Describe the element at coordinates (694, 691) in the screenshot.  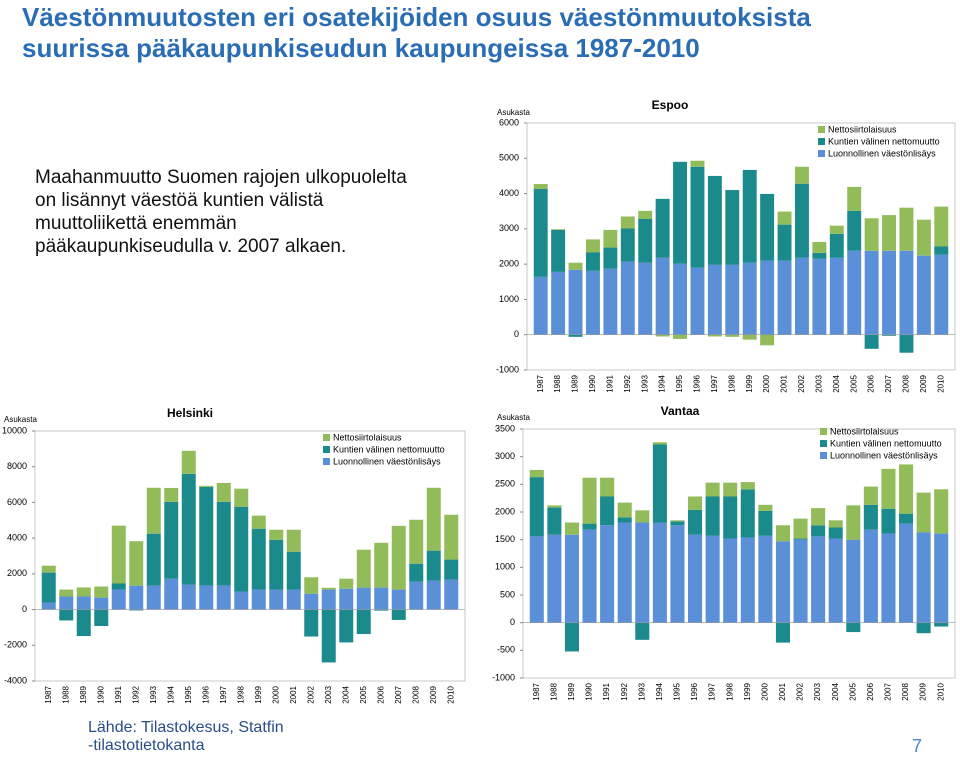
I see `x-tick-label: 1996` at that location.